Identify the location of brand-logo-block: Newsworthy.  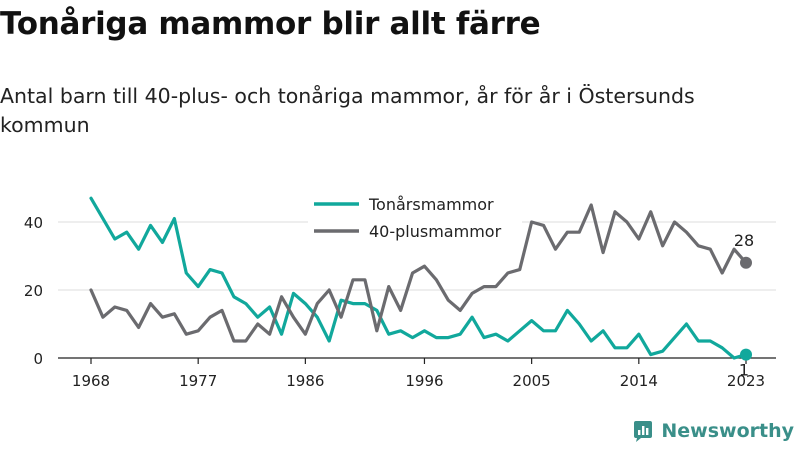
(713, 431).